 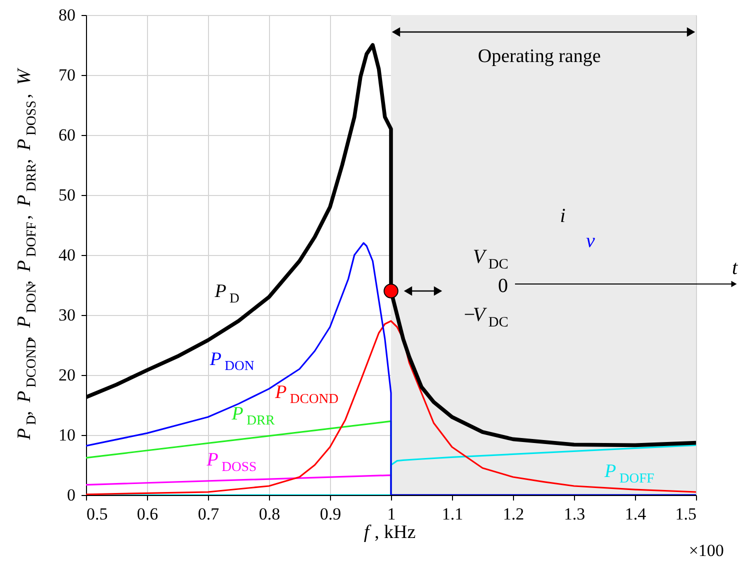 What do you see at coordinates (67, 195) in the screenshot?
I see `y-tick-label: 50` at bounding box center [67, 195].